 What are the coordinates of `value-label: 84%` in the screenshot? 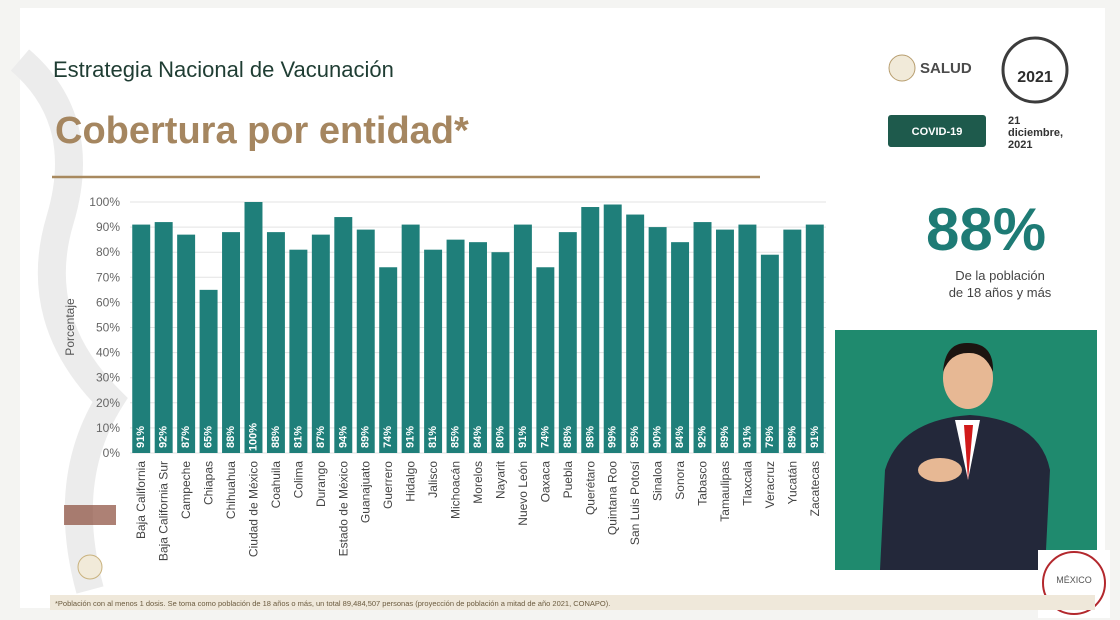 It's located at (478, 437).